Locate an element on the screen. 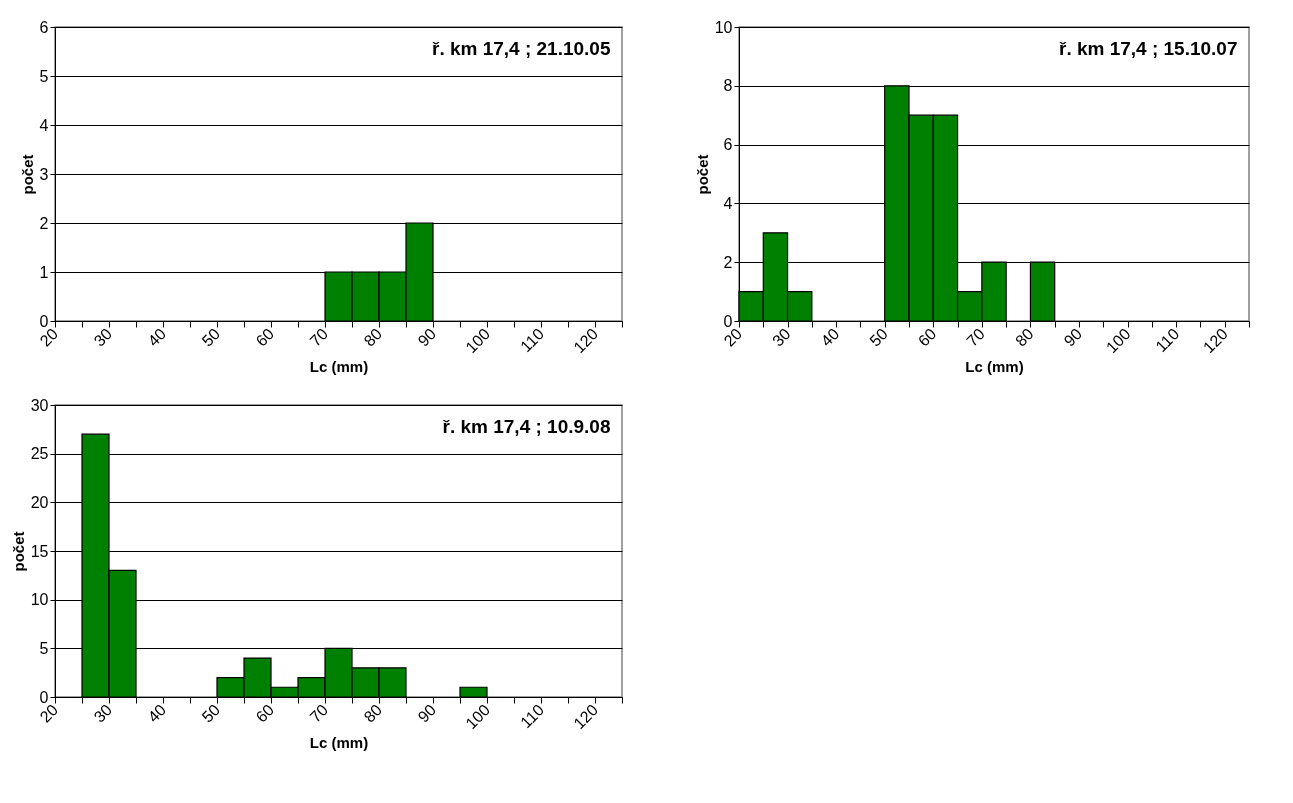 This screenshot has width=1293, height=803. text: ř. km 17,4 ; 21.10.05 is located at coordinates (521, 48).